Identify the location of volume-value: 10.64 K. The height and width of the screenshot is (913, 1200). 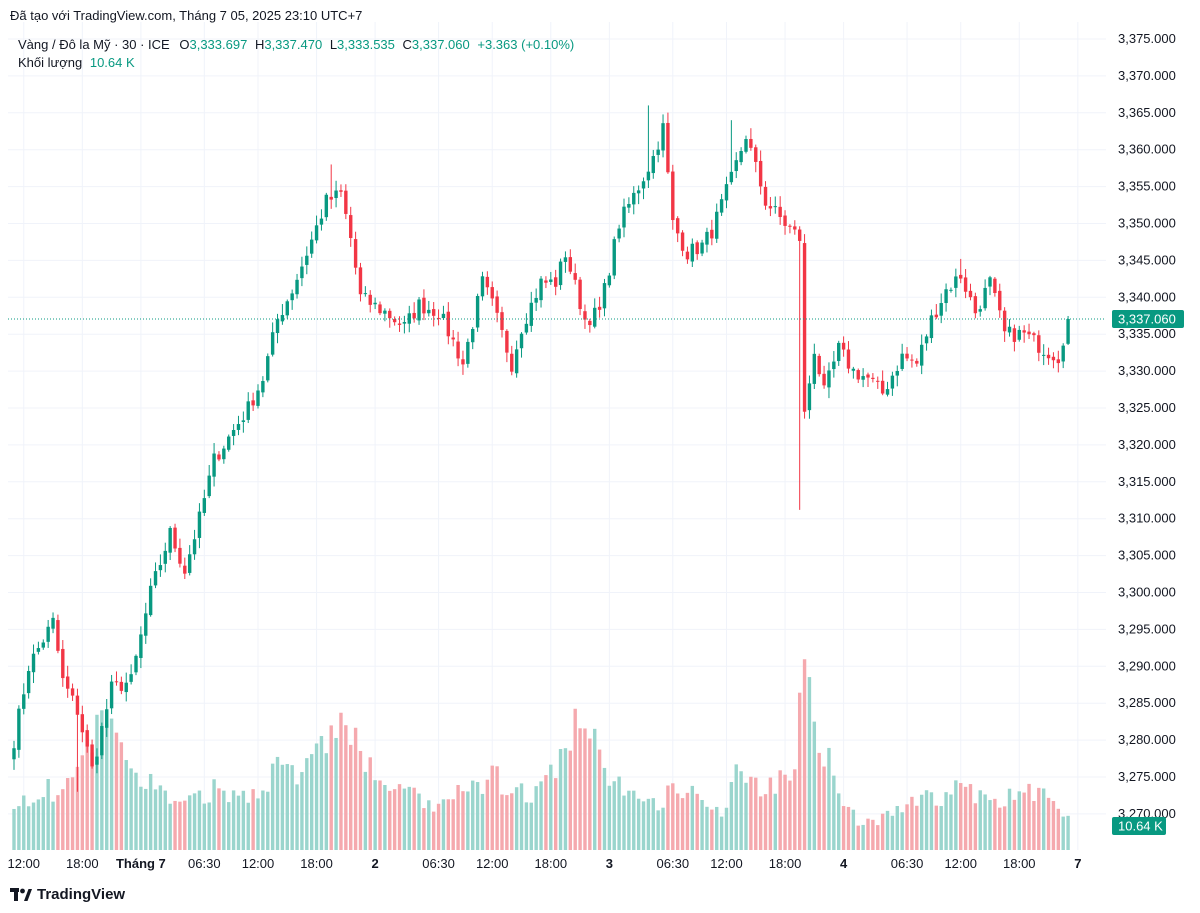
(112, 62).